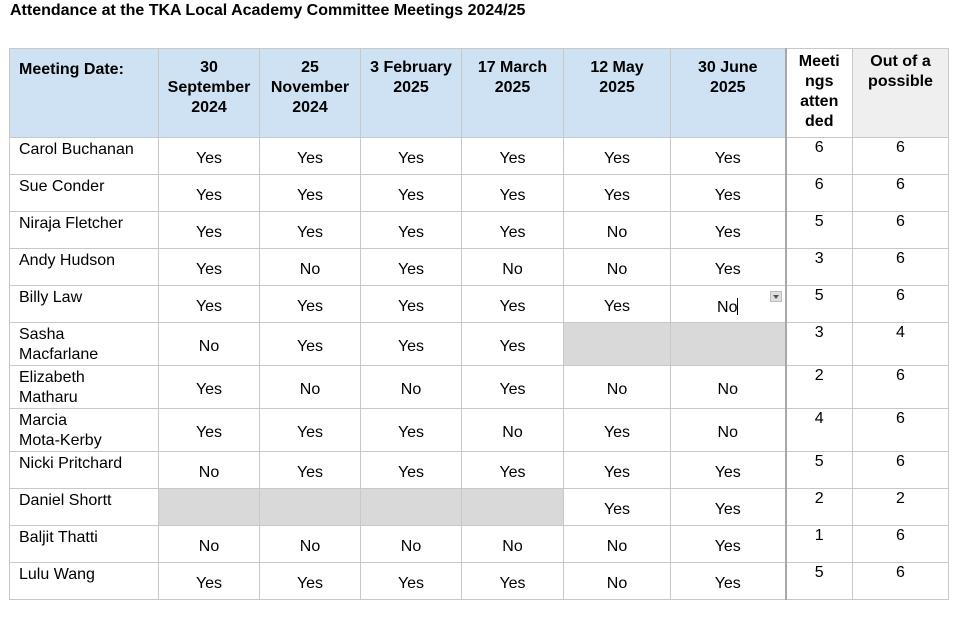 The height and width of the screenshot is (621, 961). I want to click on member-name-cell: Daniel Shortt, so click(84, 507).